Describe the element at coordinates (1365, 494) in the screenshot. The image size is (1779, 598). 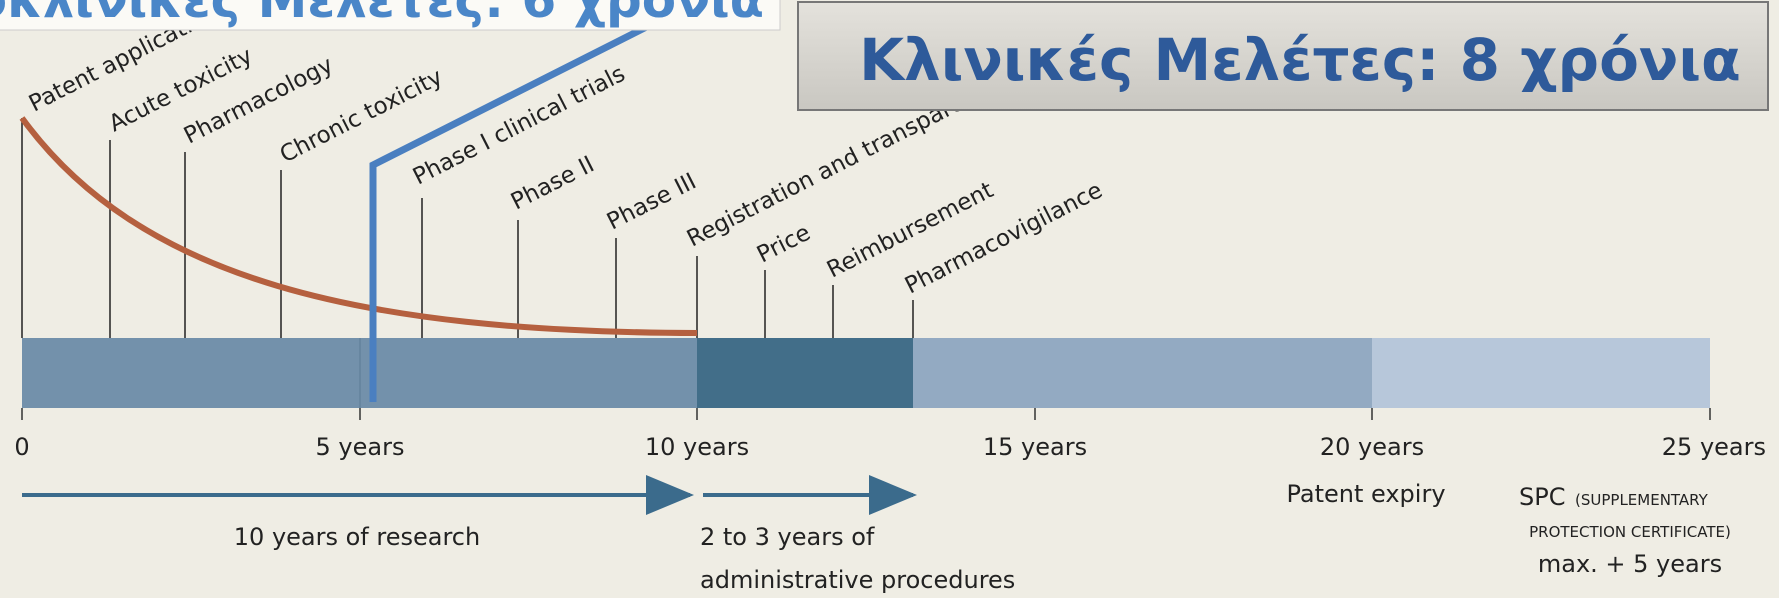
I see `patent-expiry: Patent expiry` at that location.